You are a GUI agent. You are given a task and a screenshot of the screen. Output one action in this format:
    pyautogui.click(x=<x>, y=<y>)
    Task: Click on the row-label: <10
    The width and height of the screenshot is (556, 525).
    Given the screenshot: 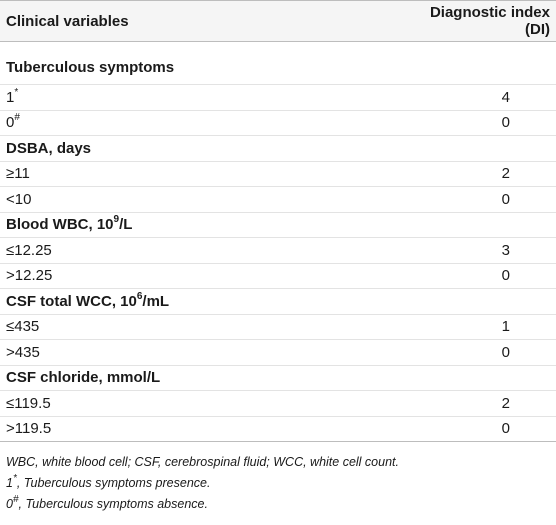 What is the action you would take?
    pyautogui.click(x=205, y=199)
    